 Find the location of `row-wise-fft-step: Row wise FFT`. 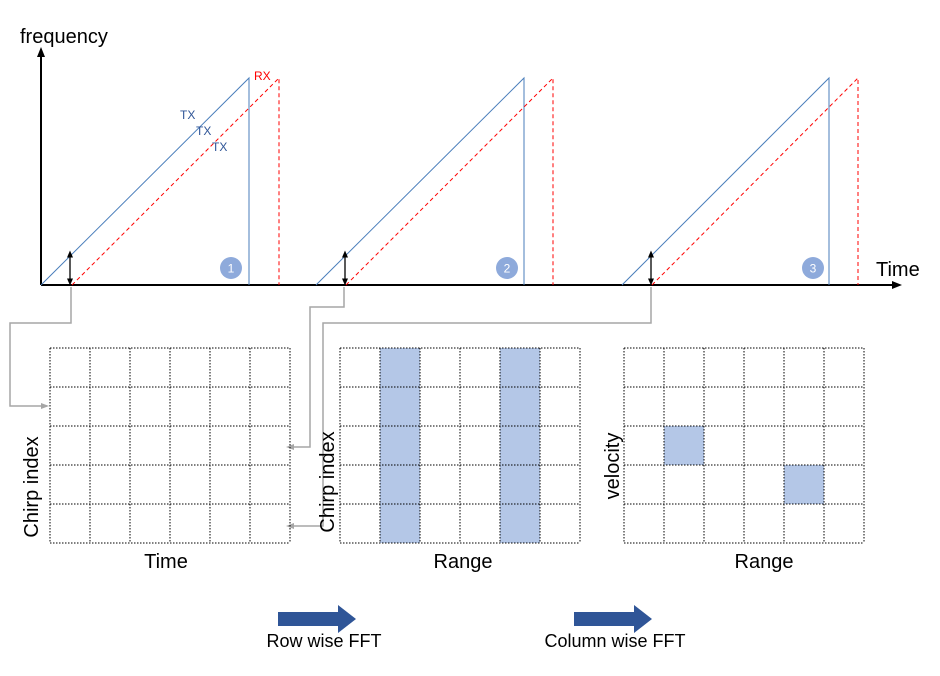

row-wise-fft-step: Row wise FFT is located at coordinates (324, 628).